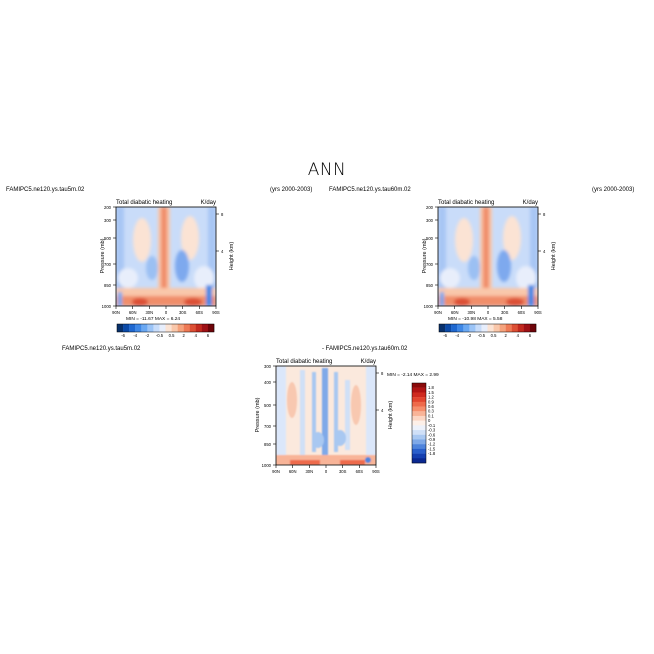  I want to click on panel3-y-axis-label: Pressure (mb), so click(258, 414).